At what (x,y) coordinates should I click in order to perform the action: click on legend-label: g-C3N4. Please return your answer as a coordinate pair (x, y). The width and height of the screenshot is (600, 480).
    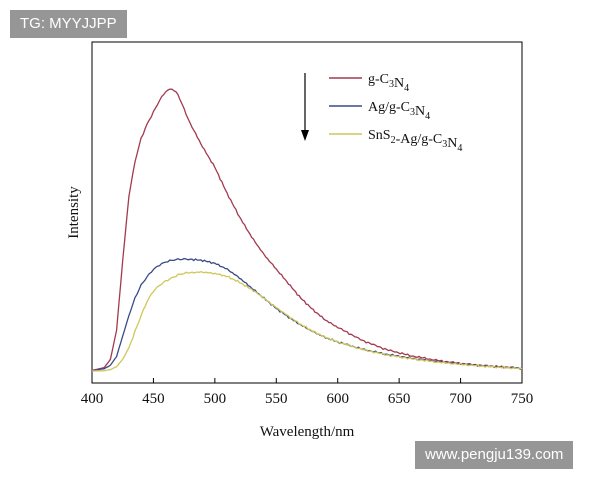
    Looking at the image, I should click on (388, 83).